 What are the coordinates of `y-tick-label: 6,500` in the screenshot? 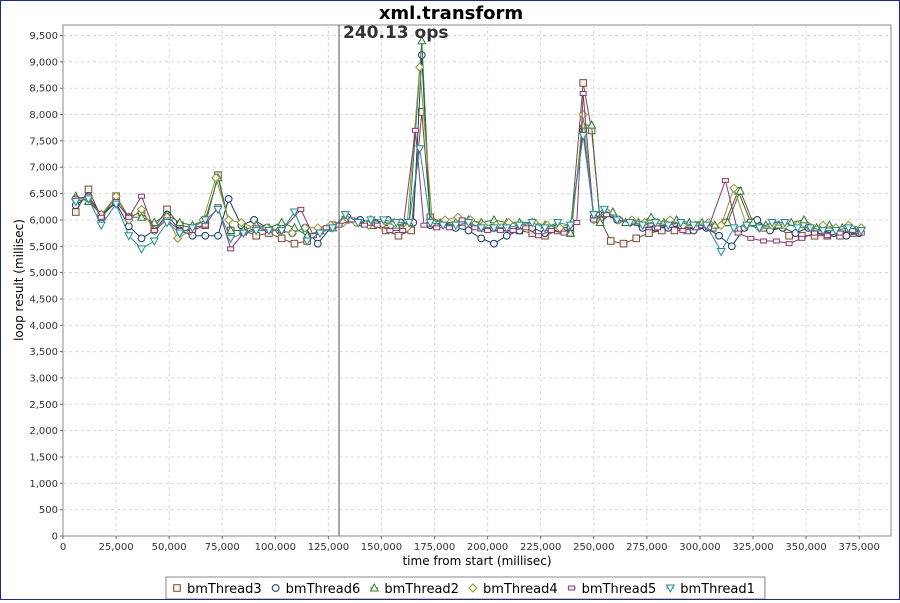 It's located at (43, 194).